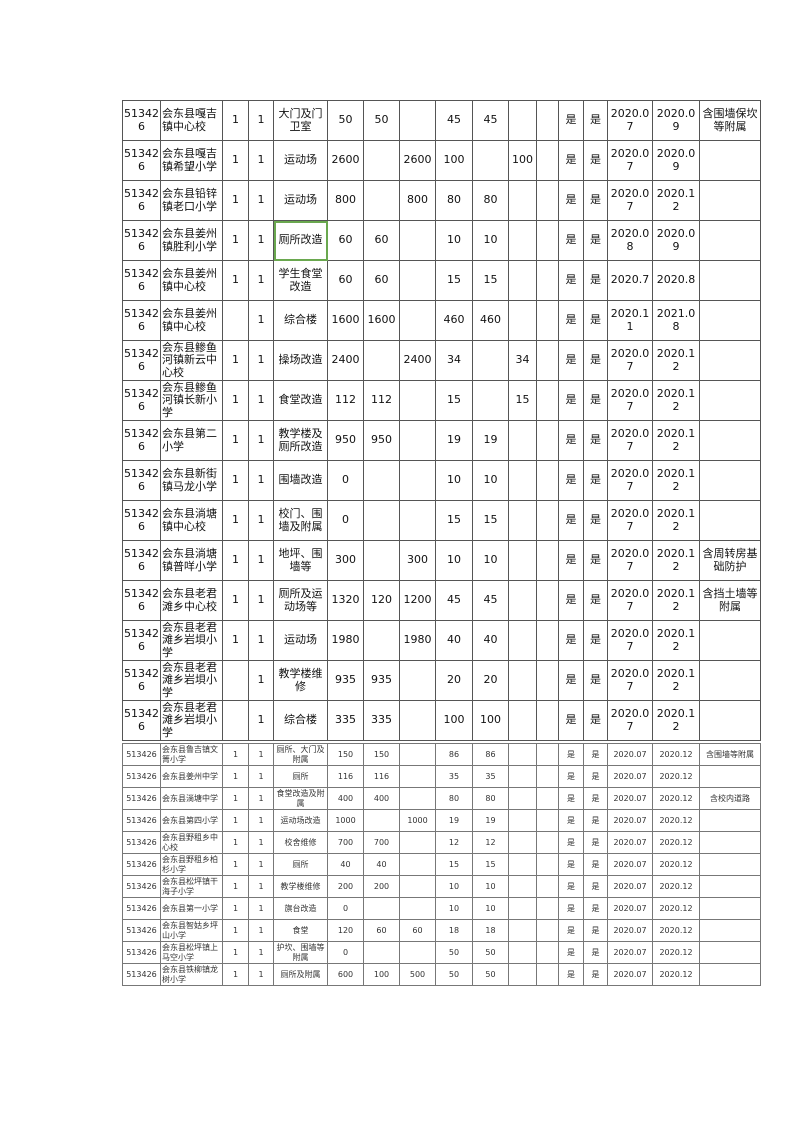  What do you see at coordinates (191, 240) in the screenshot?
I see `school-name-cell: 会东县姜州镇胜利小学` at bounding box center [191, 240].